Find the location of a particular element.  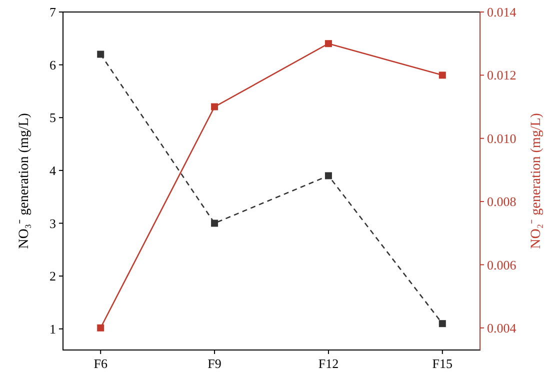

y2-tick-label: 0.004 is located at coordinates (502, 328).